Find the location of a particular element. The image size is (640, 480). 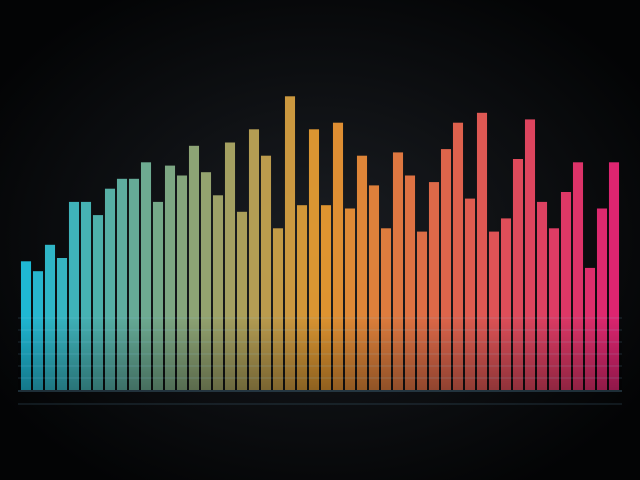

grid-overlay is located at coordinates (320, 352).